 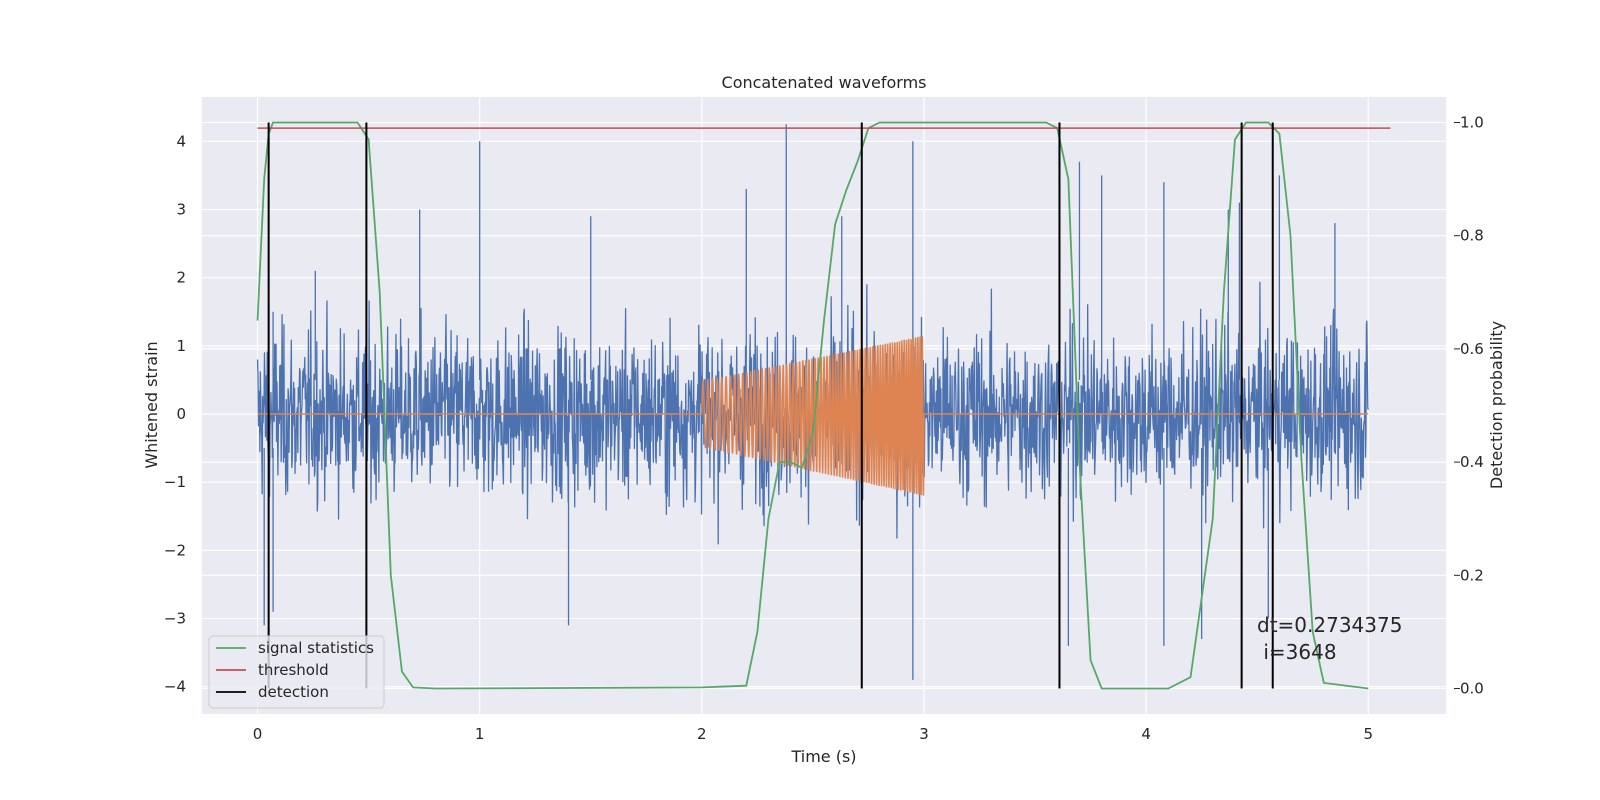 What do you see at coordinates (175, 482) in the screenshot?
I see `y-tick-label-left: −1` at bounding box center [175, 482].